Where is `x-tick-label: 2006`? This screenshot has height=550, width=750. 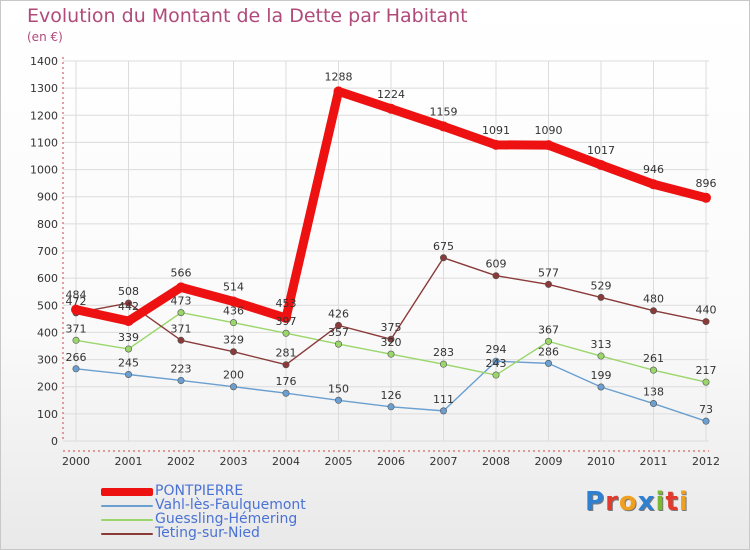 x-tick-label: 2006 is located at coordinates (391, 461).